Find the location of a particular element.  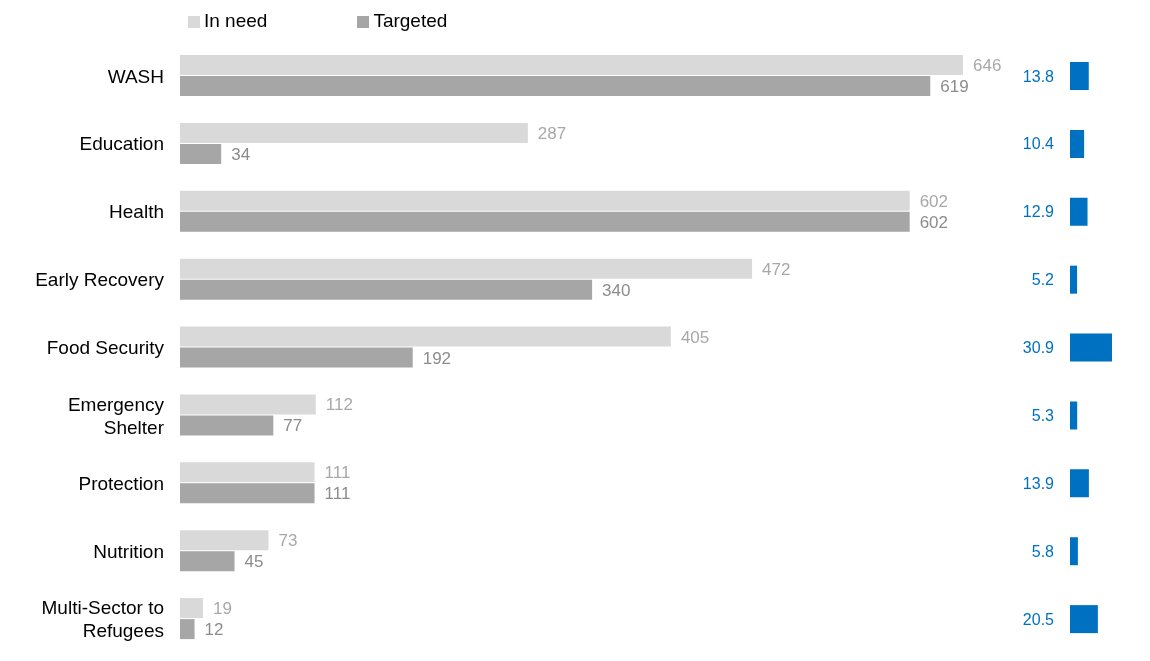

y-tick-label: Protection is located at coordinates (121, 483).